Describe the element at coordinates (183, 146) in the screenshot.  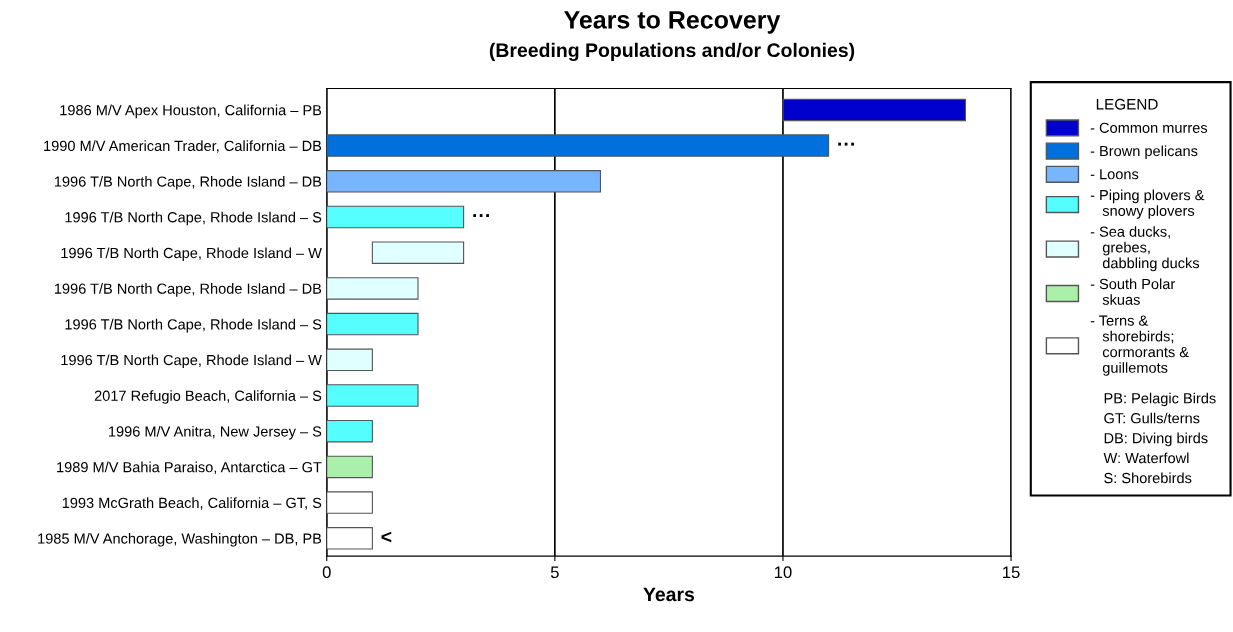
I see `y-tick-label: 1990 M/V American Trader, California – DB` at that location.